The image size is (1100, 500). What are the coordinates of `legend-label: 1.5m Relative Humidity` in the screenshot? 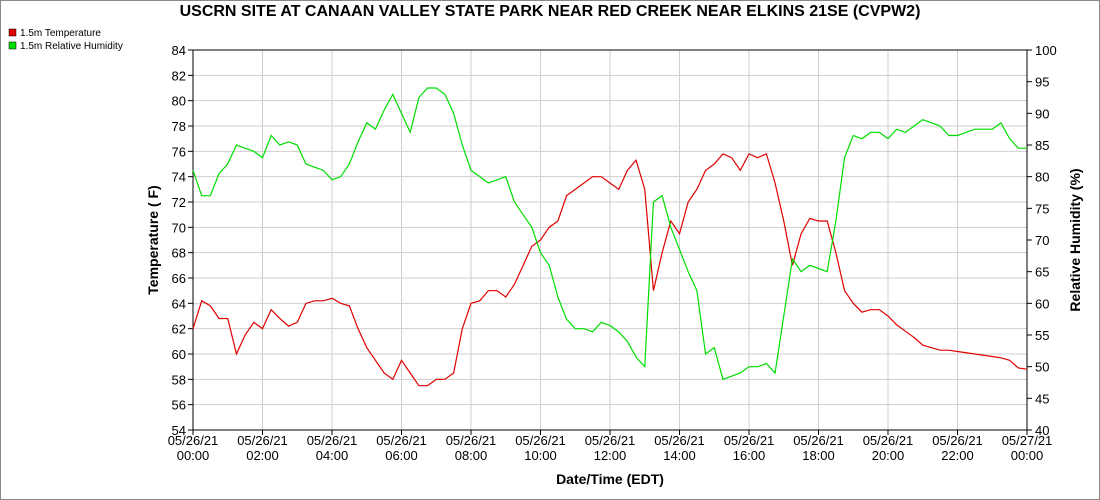 It's located at (71, 46).